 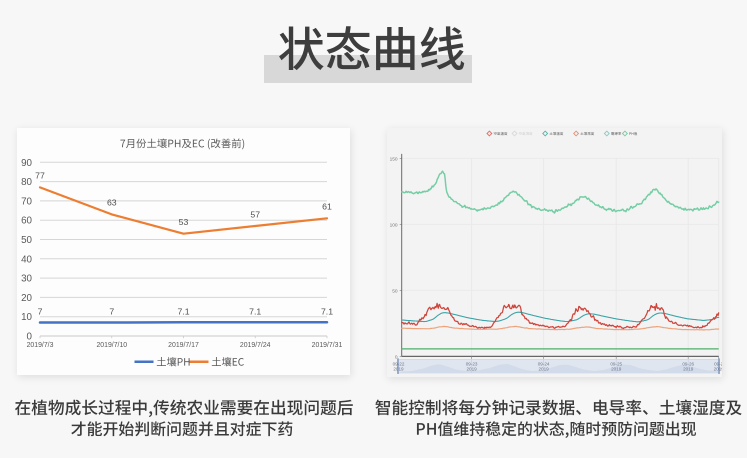 I want to click on svg-text: 2019/7/17, so click(x=183, y=345).